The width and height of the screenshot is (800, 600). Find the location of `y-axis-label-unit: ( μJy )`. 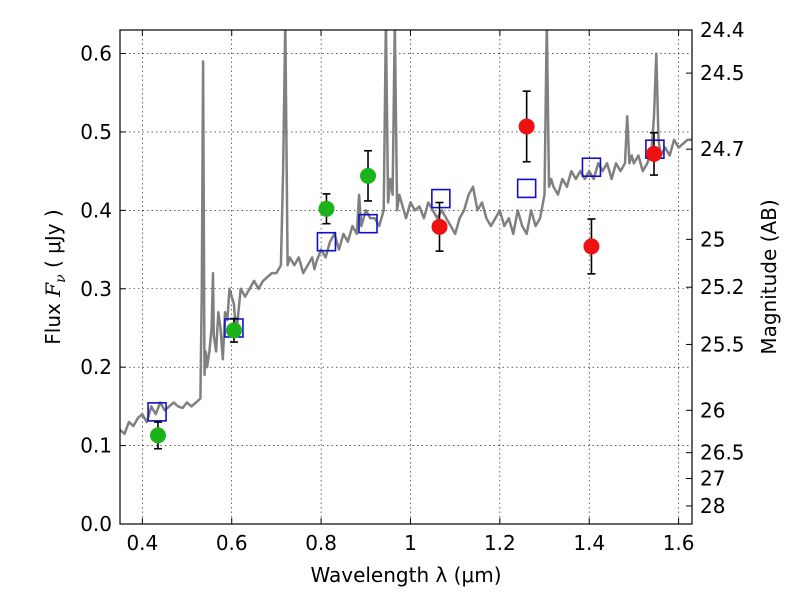

y-axis-label-unit: ( μJy ) is located at coordinates (53, 241).